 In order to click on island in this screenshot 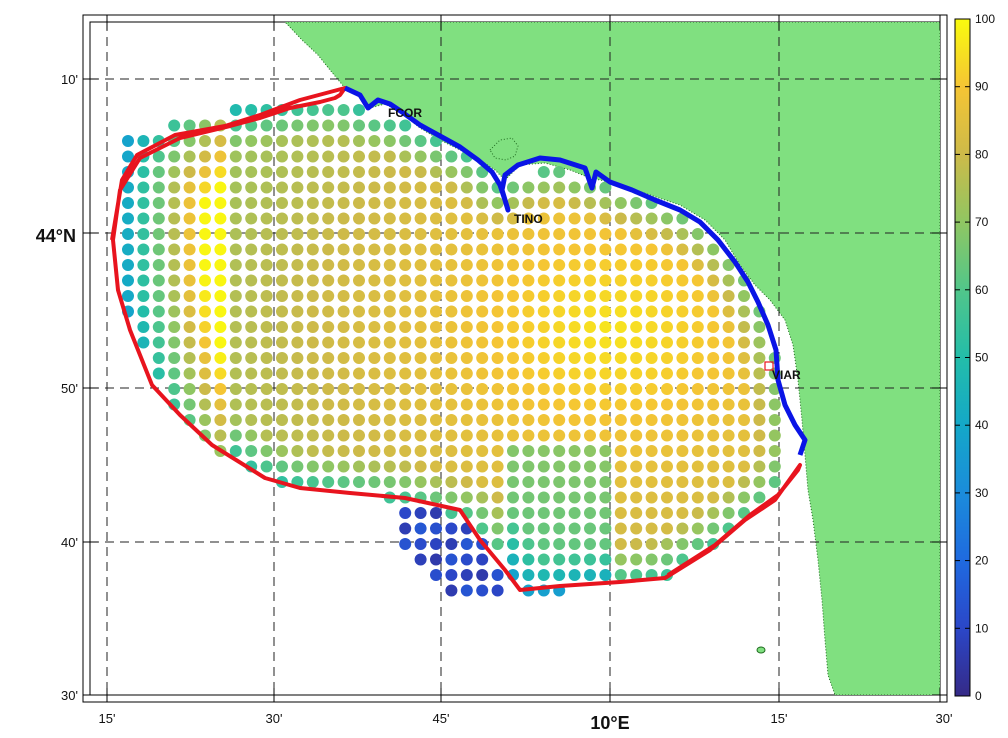, I will do `click(504, 149)`.